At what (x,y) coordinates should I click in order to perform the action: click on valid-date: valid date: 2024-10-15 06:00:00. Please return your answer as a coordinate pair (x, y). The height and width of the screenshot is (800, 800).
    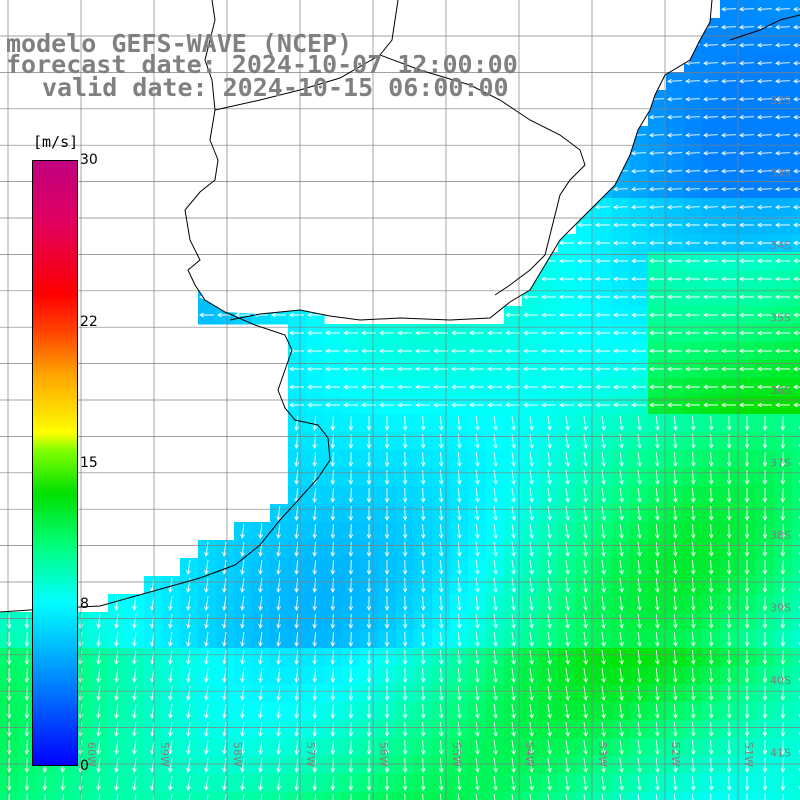
    Looking at the image, I should click on (275, 87).